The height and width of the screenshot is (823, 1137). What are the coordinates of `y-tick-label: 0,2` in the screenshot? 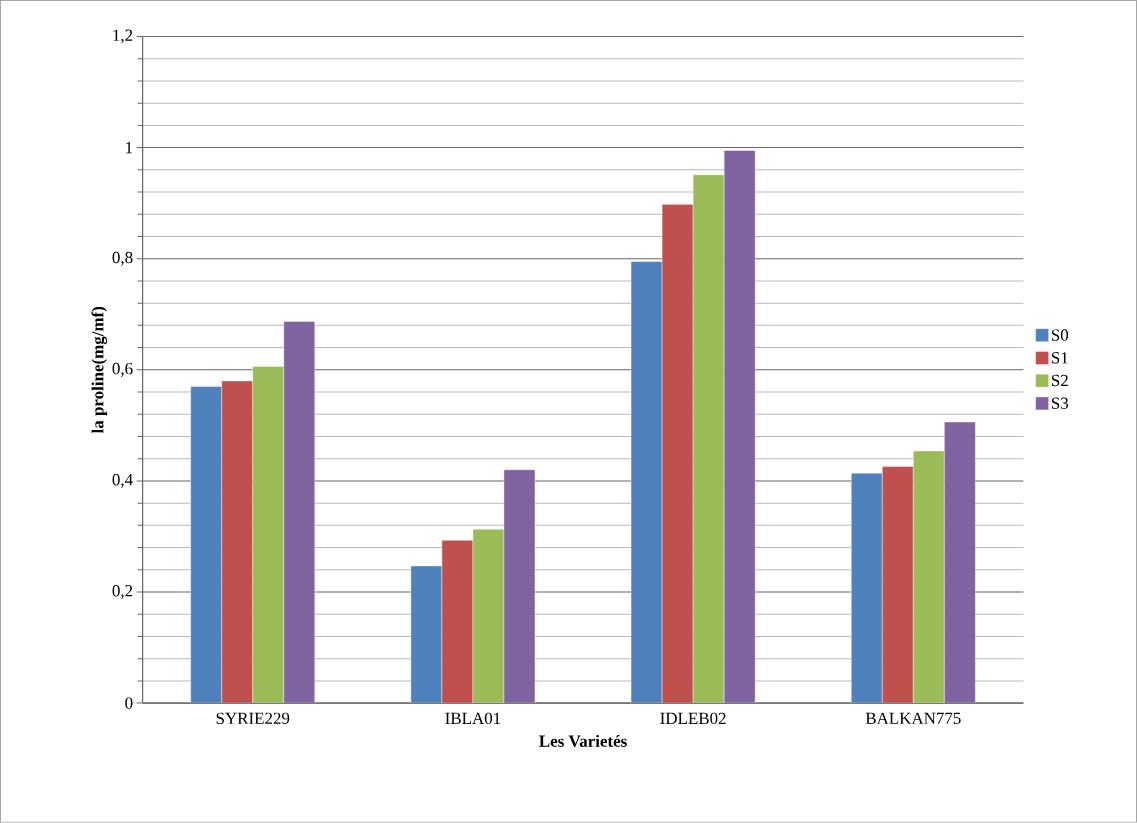 It's located at (122, 592).